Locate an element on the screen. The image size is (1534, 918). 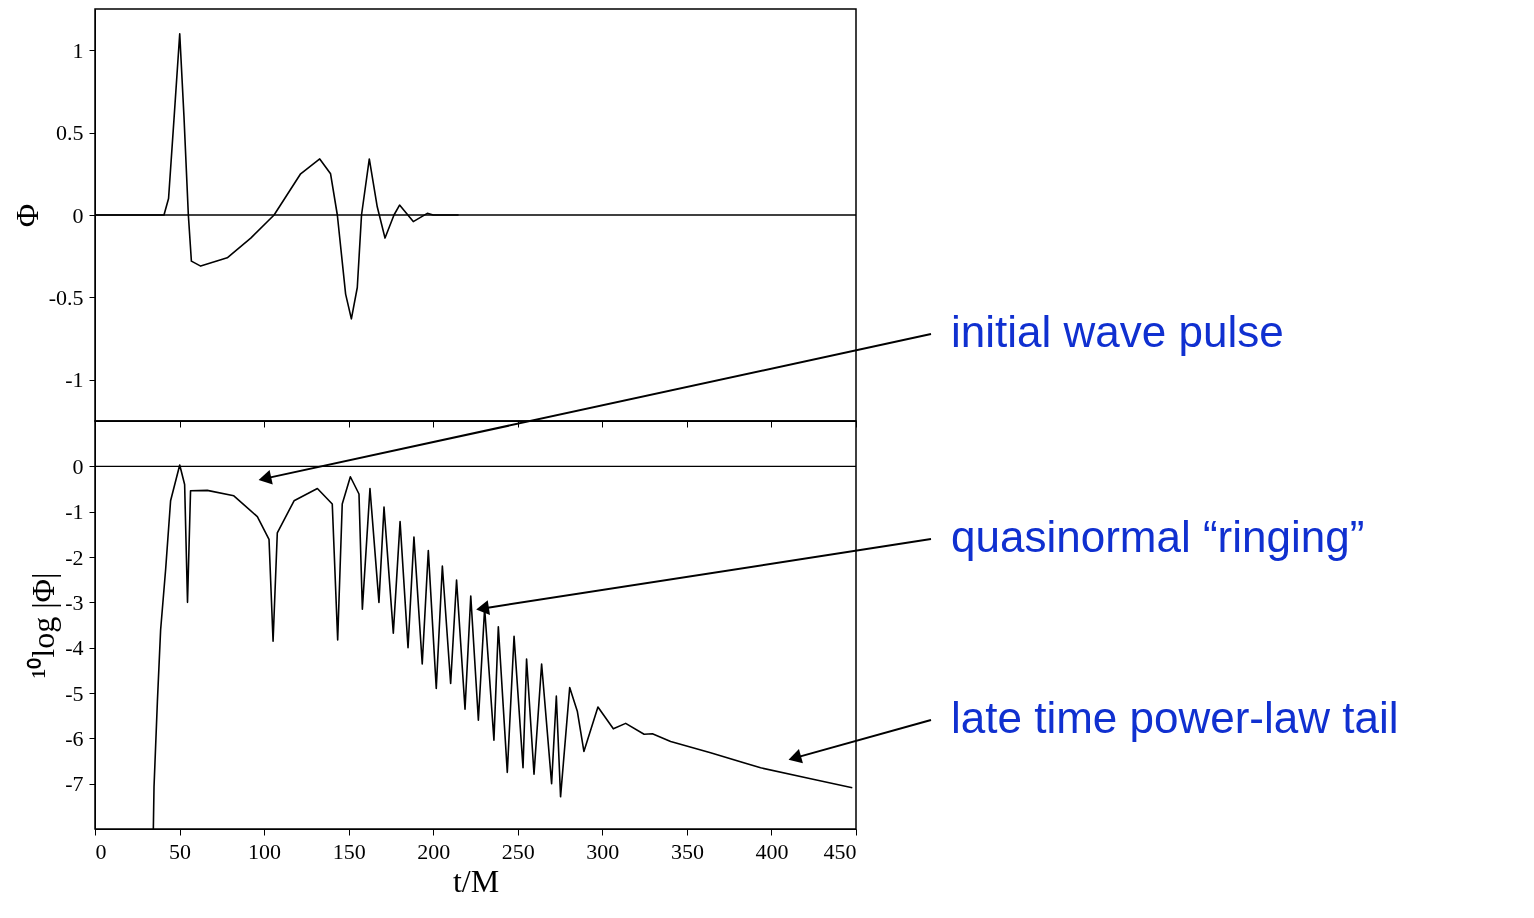
annotation: quasinormal “ringing” is located at coordinates (1158, 536).